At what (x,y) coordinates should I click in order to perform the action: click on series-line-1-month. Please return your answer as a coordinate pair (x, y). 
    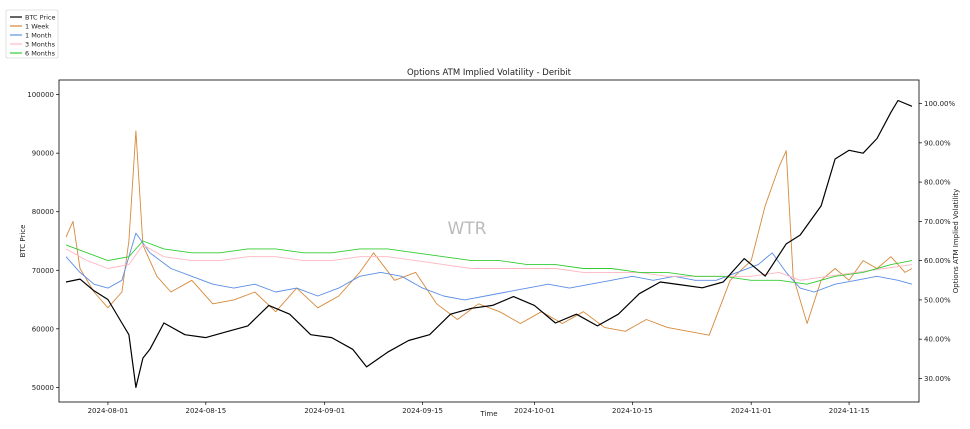
    Looking at the image, I should click on (489, 266).